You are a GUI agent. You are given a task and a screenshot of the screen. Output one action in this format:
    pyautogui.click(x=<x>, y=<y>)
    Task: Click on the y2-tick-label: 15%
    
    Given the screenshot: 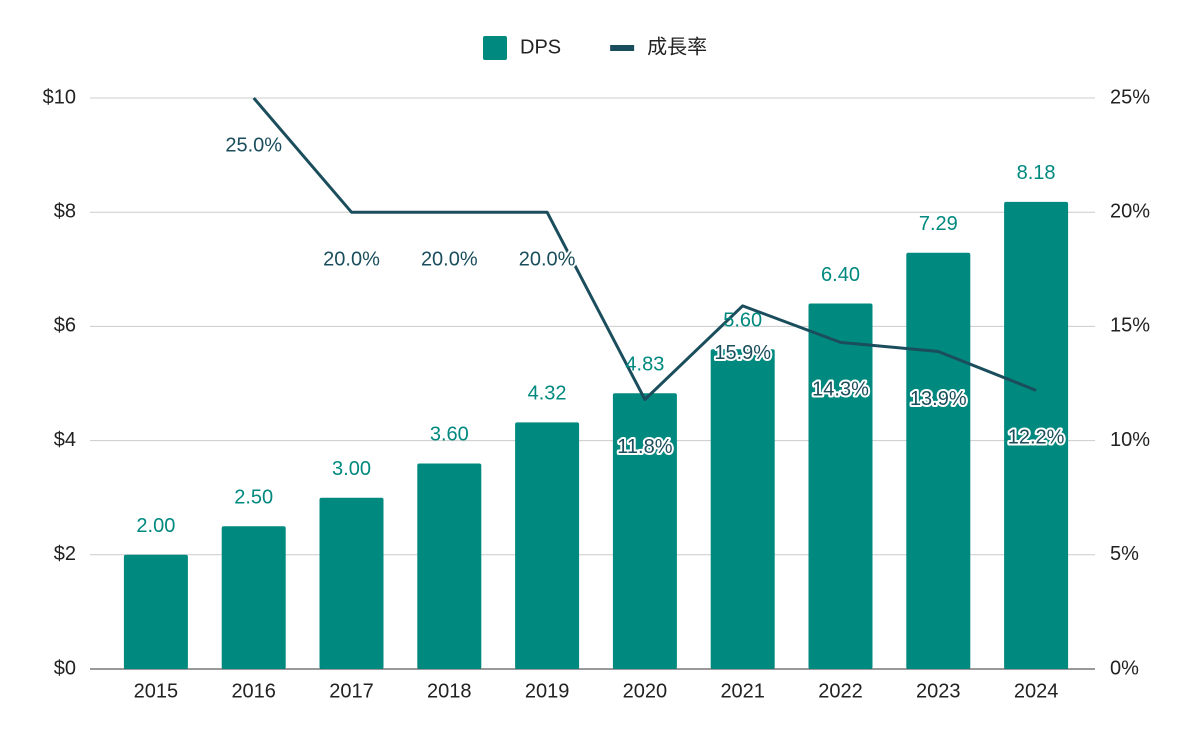 What is the action you would take?
    pyautogui.click(x=1130, y=326)
    